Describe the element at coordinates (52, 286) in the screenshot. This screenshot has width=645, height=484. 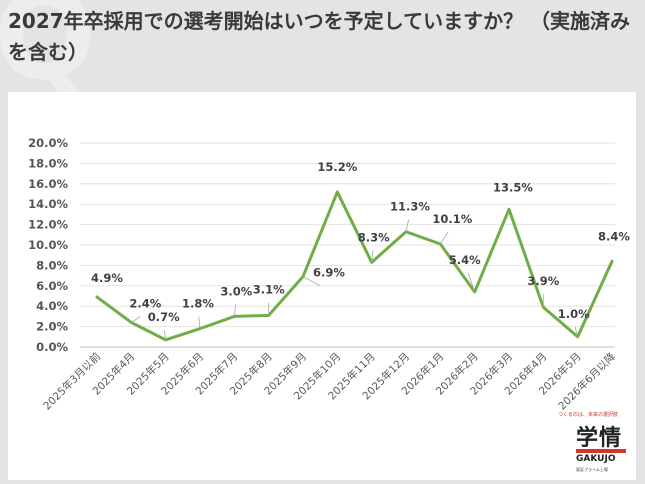
I see `y-tick-label: 6.0%` at that location.